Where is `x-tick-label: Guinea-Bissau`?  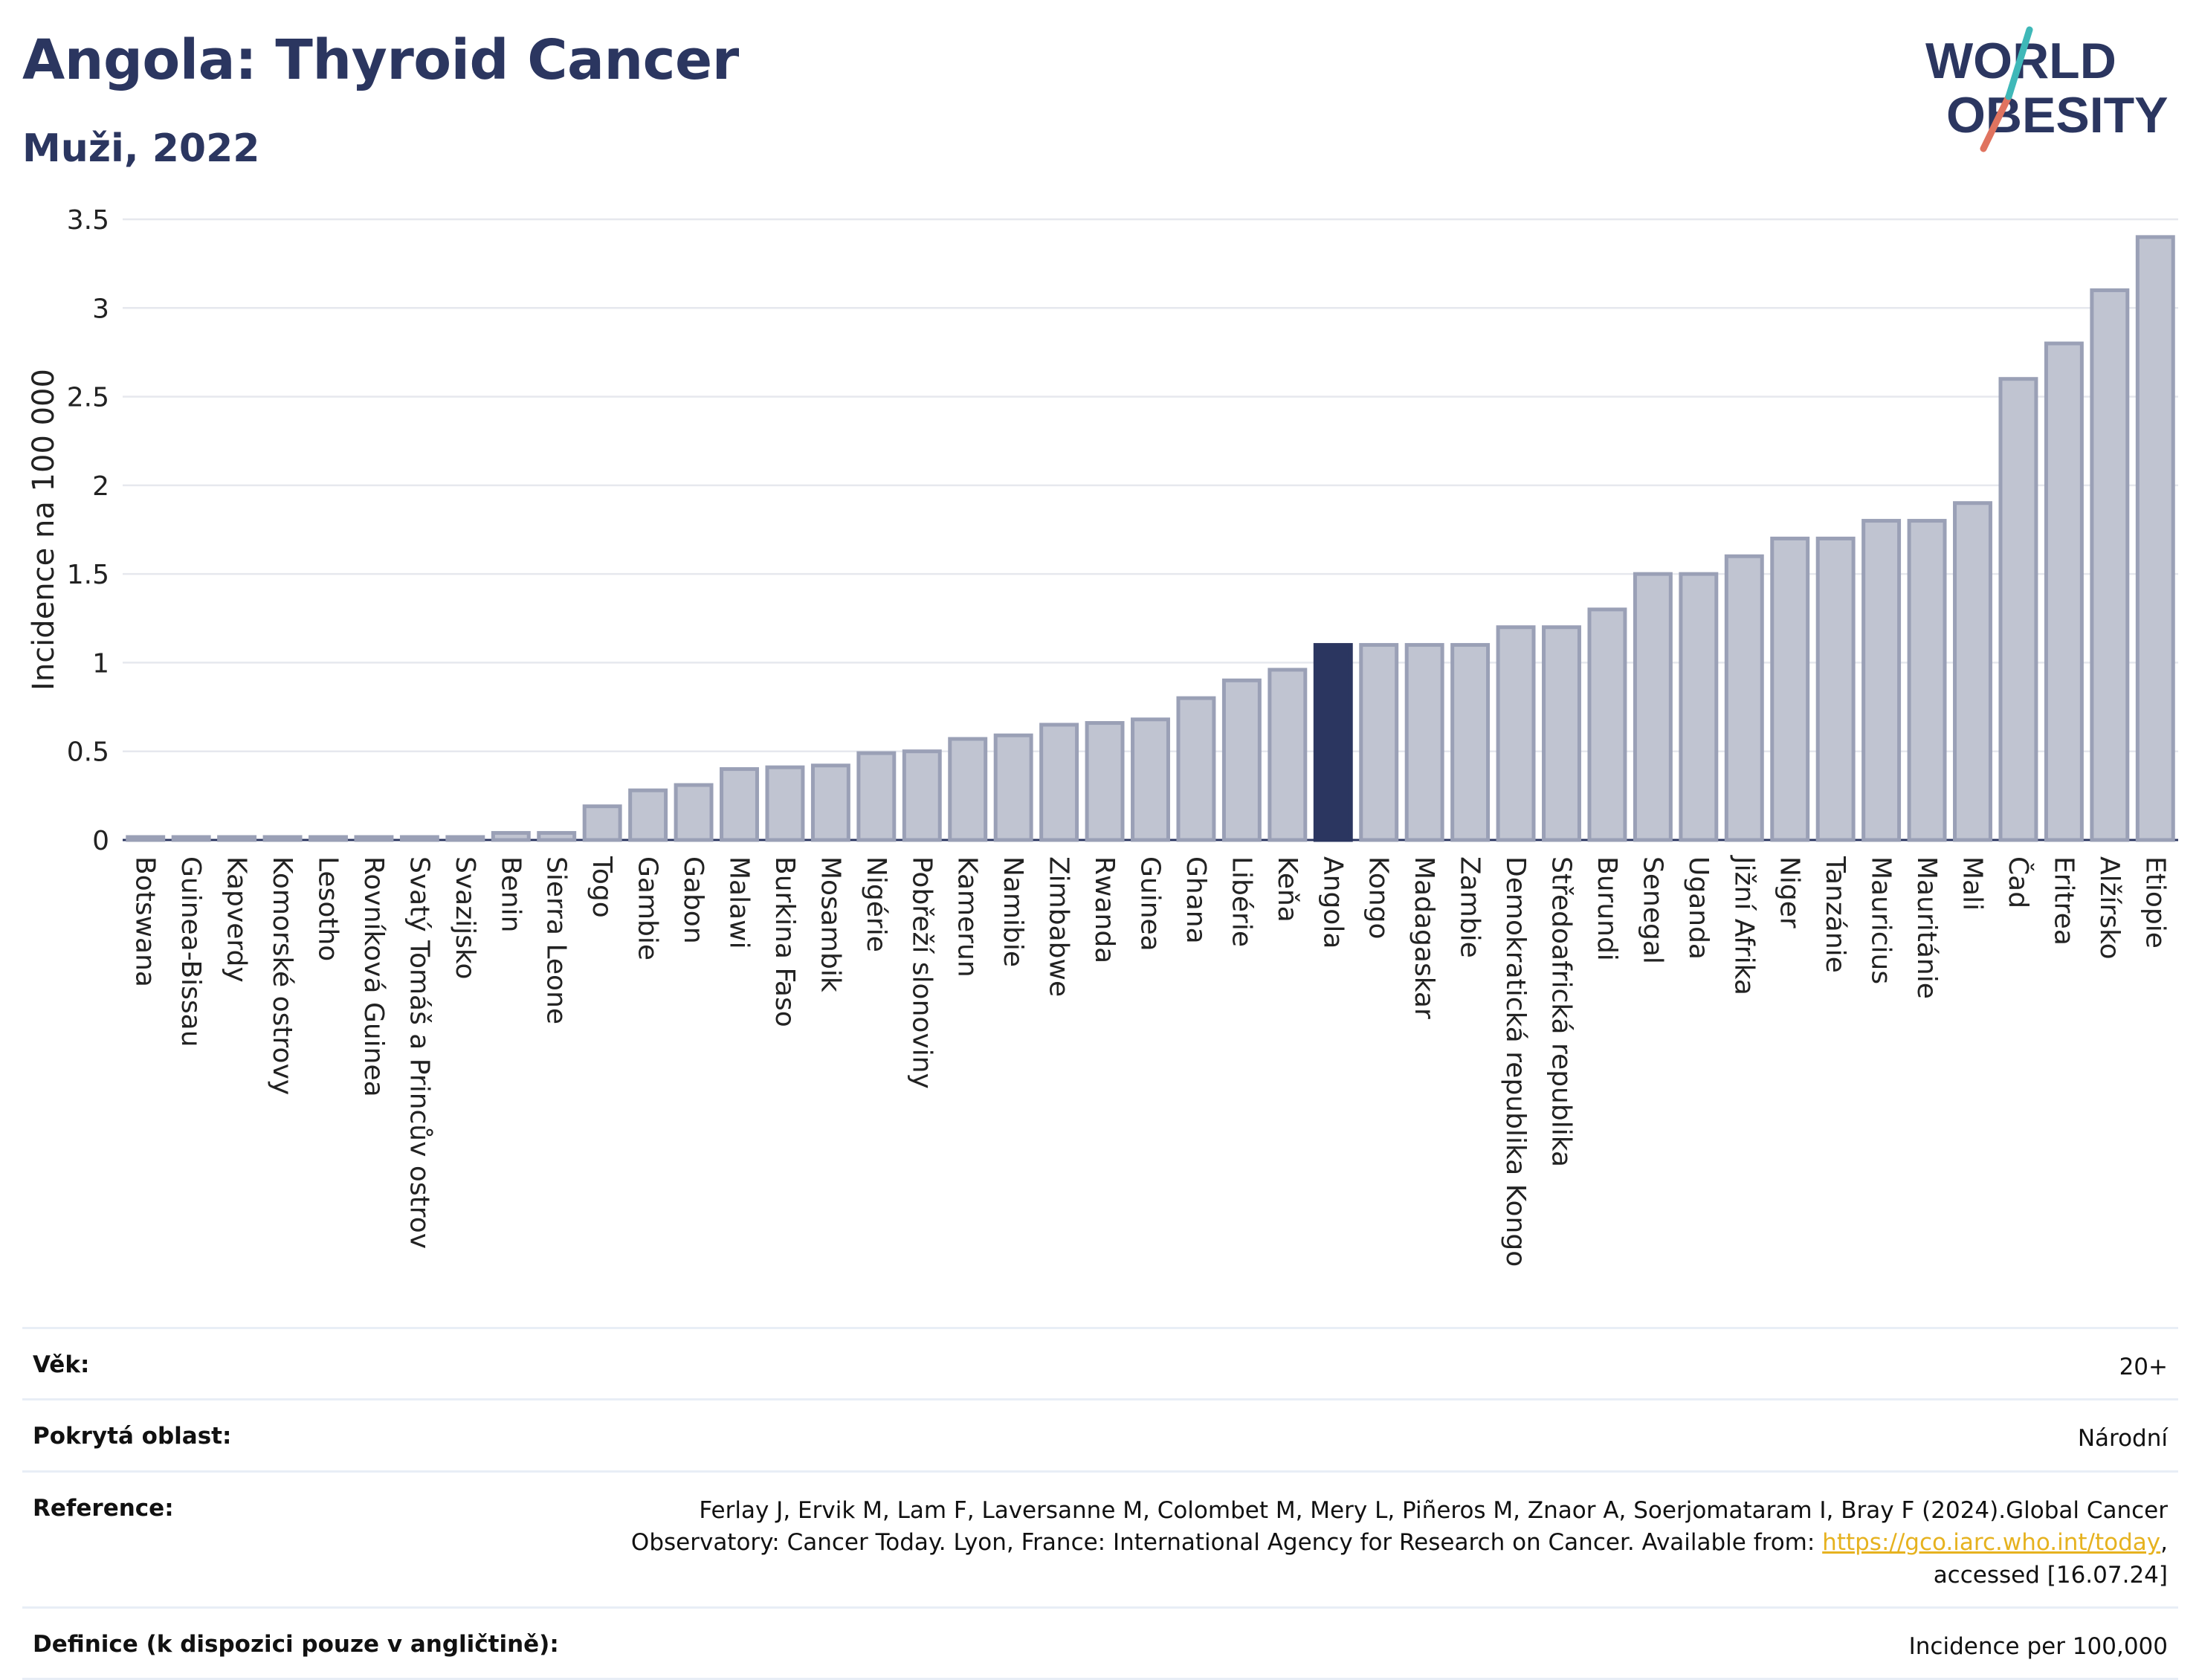 x-tick-label: Guinea-Bissau is located at coordinates (190, 952).